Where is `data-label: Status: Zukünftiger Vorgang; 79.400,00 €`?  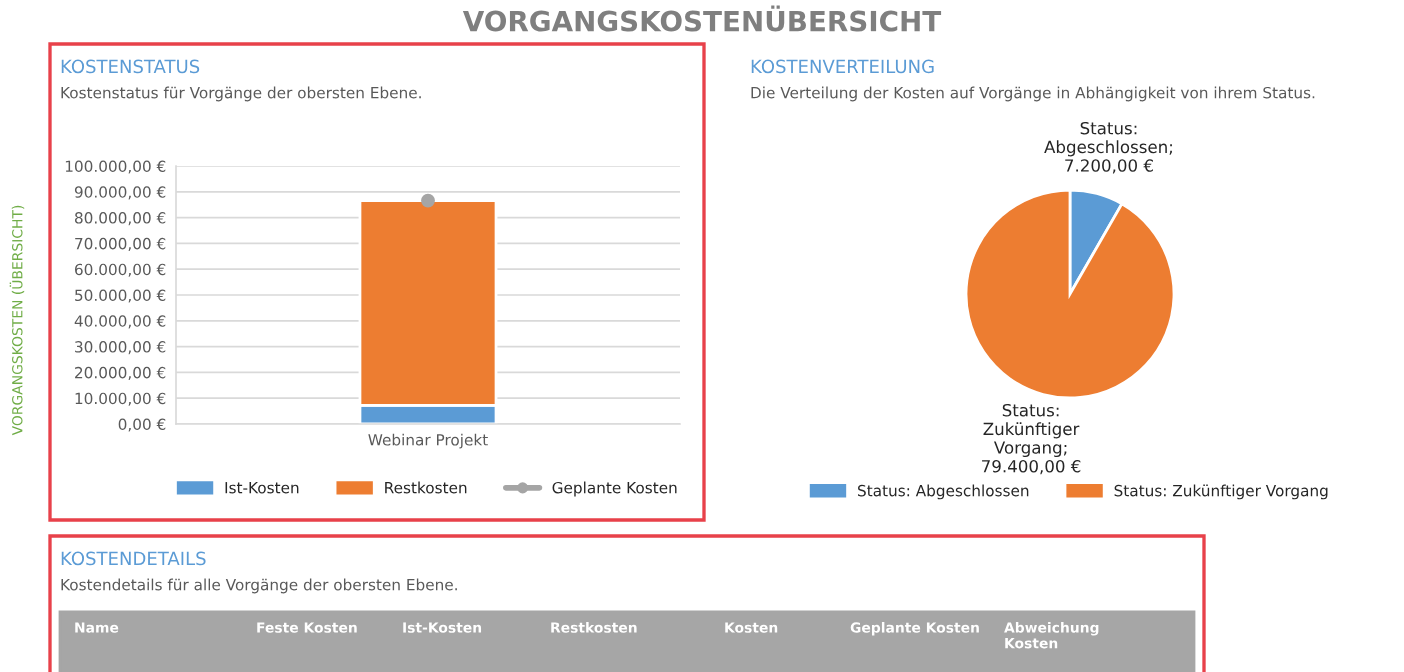
data-label: Status: Zukünftiger Vorgang; 79.400,00 € is located at coordinates (1031, 439).